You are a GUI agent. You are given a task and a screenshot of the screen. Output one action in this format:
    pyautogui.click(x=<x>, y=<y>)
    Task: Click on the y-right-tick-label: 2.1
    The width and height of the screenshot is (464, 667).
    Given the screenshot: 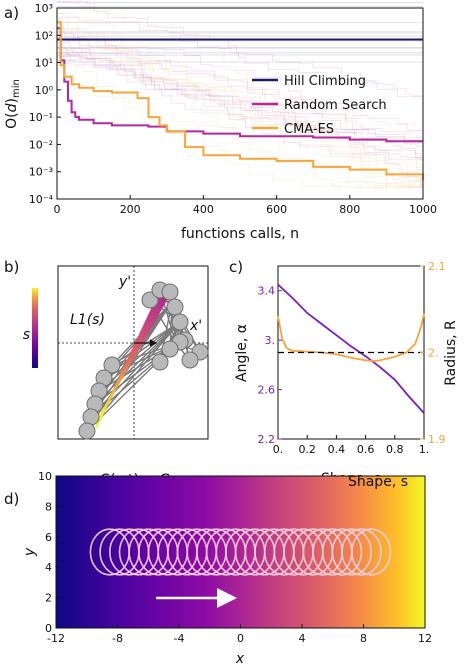 What is the action you would take?
    pyautogui.click(x=437, y=266)
    